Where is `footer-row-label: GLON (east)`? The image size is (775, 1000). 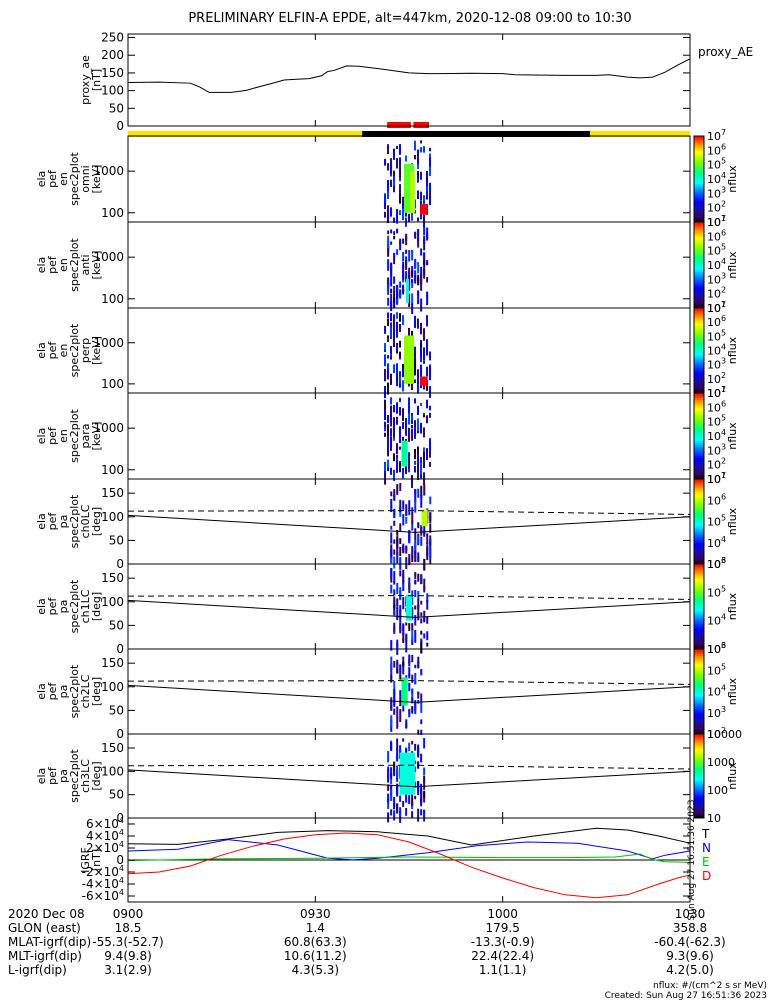
footer-row-label: GLON (east) is located at coordinates (44, 928).